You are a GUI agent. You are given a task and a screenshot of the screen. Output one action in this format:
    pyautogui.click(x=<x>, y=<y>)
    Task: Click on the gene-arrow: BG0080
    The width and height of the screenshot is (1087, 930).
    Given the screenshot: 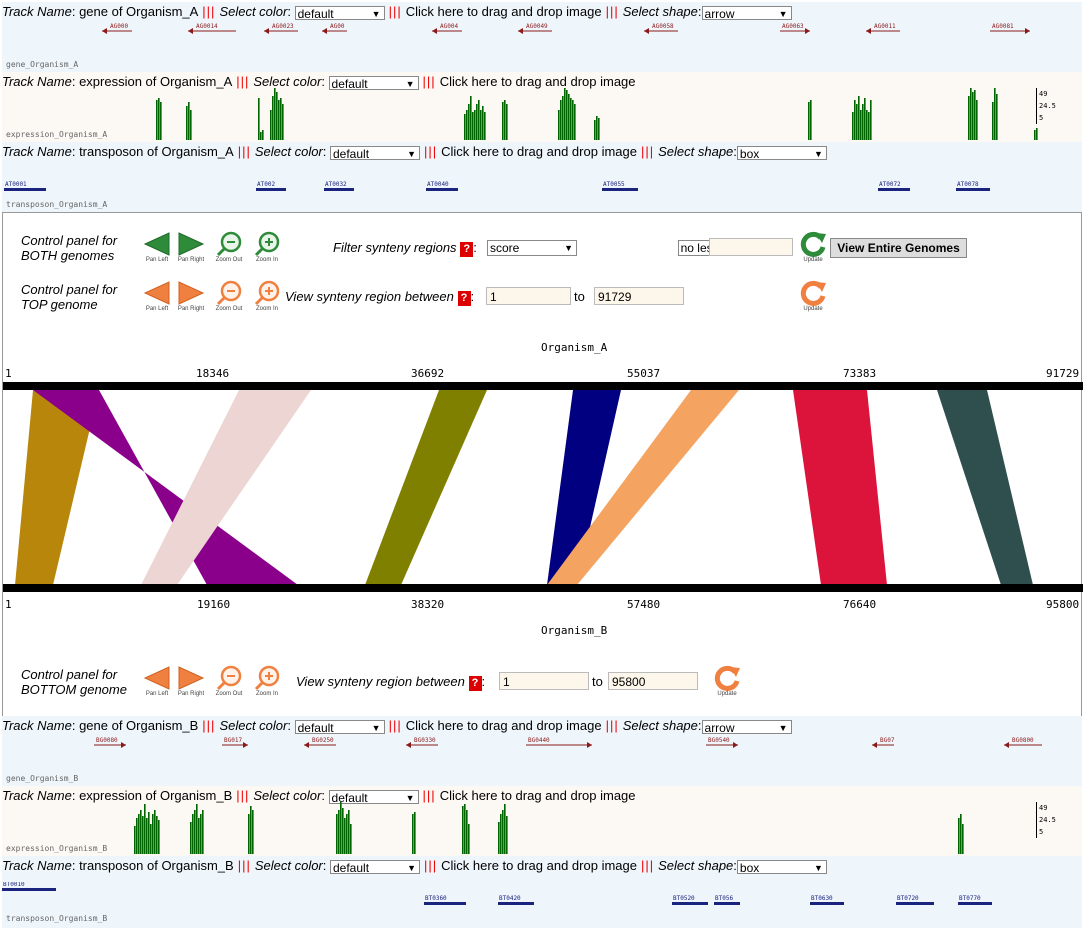 What is the action you would take?
    pyautogui.click(x=110, y=742)
    